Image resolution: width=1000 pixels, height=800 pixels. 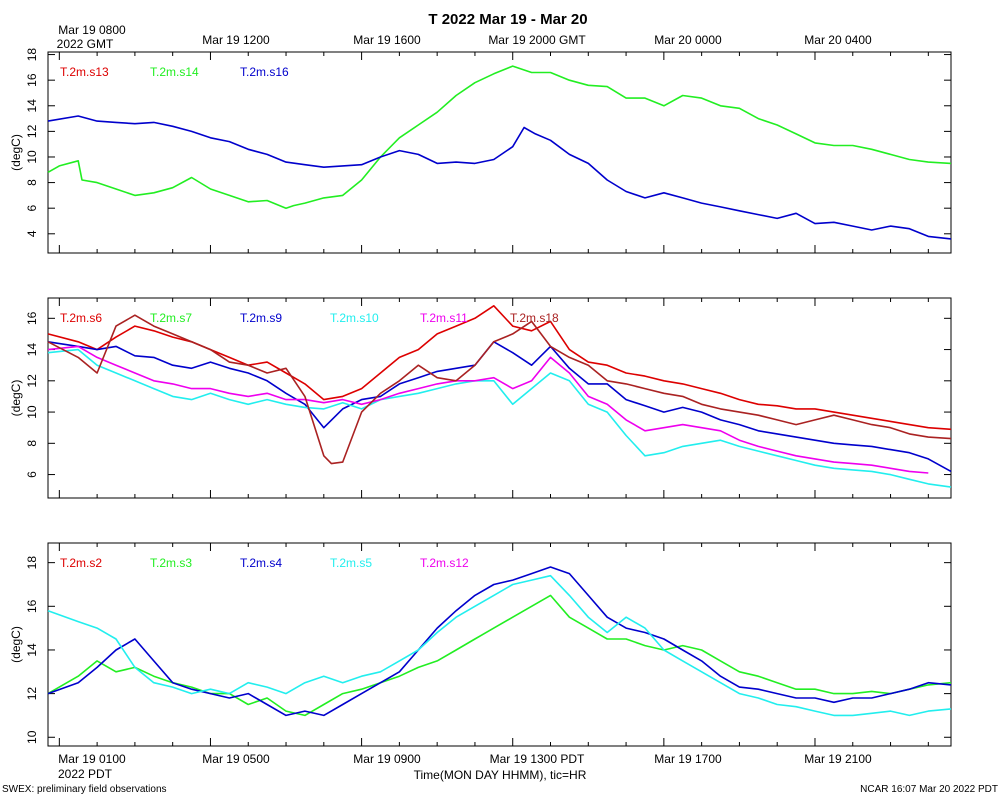 I want to click on series-line-T.2m.s11, so click(x=488, y=409).